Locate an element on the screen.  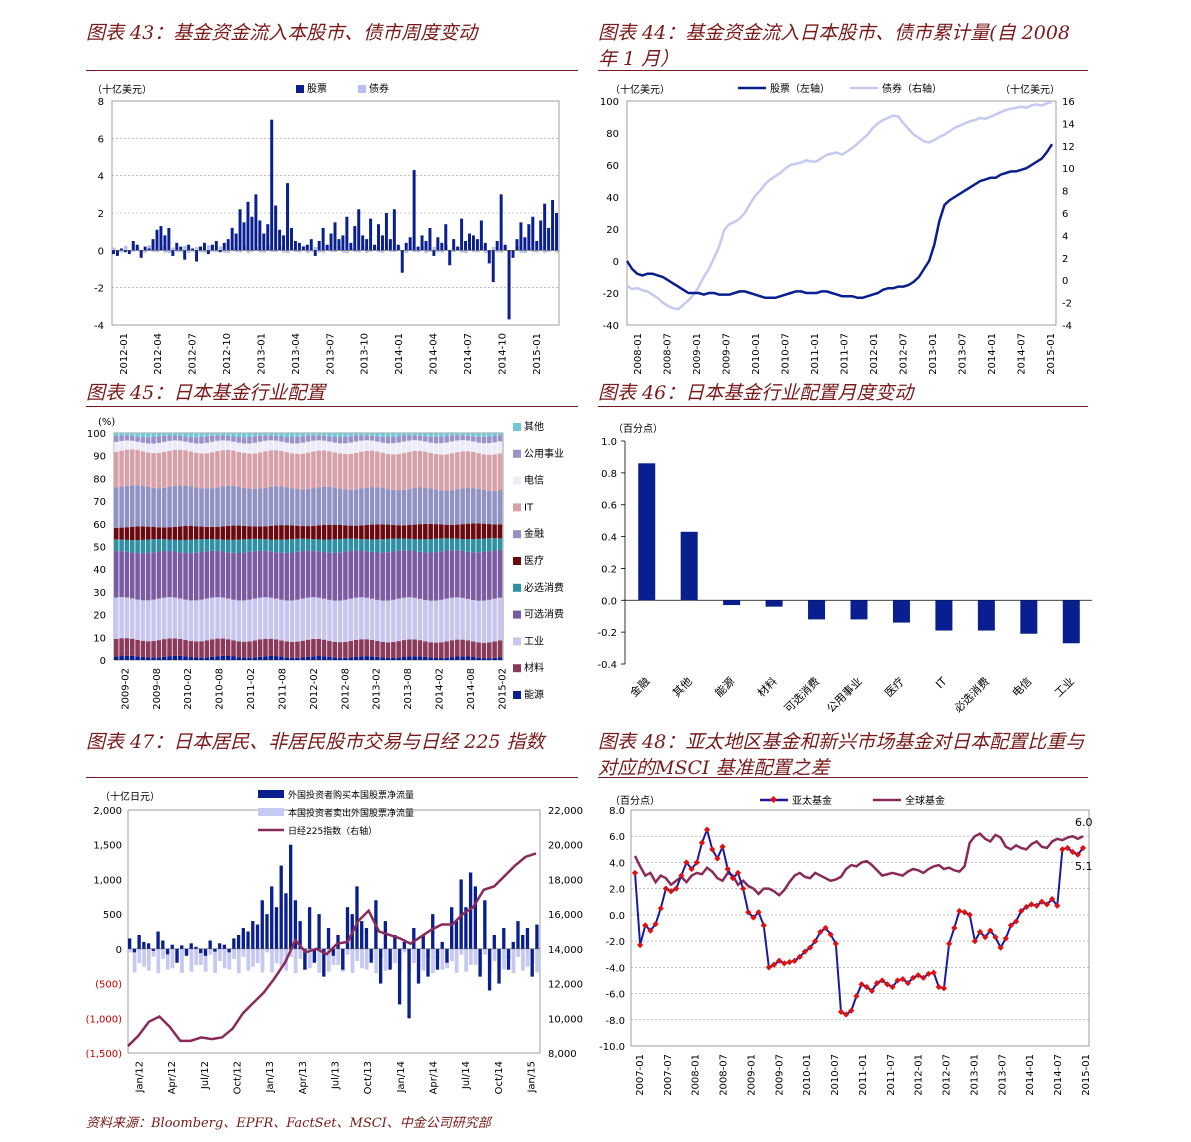
c43-xtick: 2014-01 is located at coordinates (399, 354).